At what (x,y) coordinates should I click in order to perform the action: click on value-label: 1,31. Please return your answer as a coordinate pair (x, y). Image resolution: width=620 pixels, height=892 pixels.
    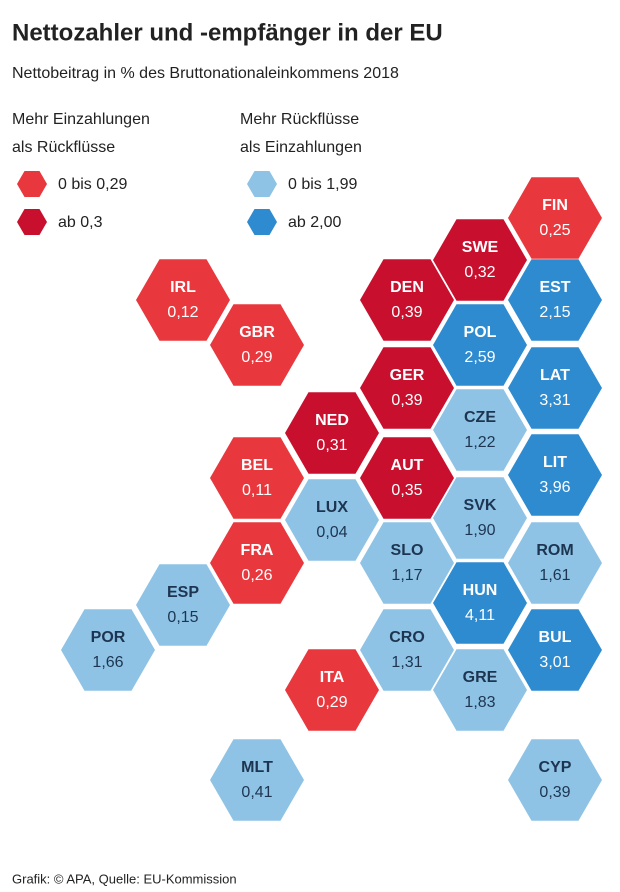
    Looking at the image, I should click on (406, 662).